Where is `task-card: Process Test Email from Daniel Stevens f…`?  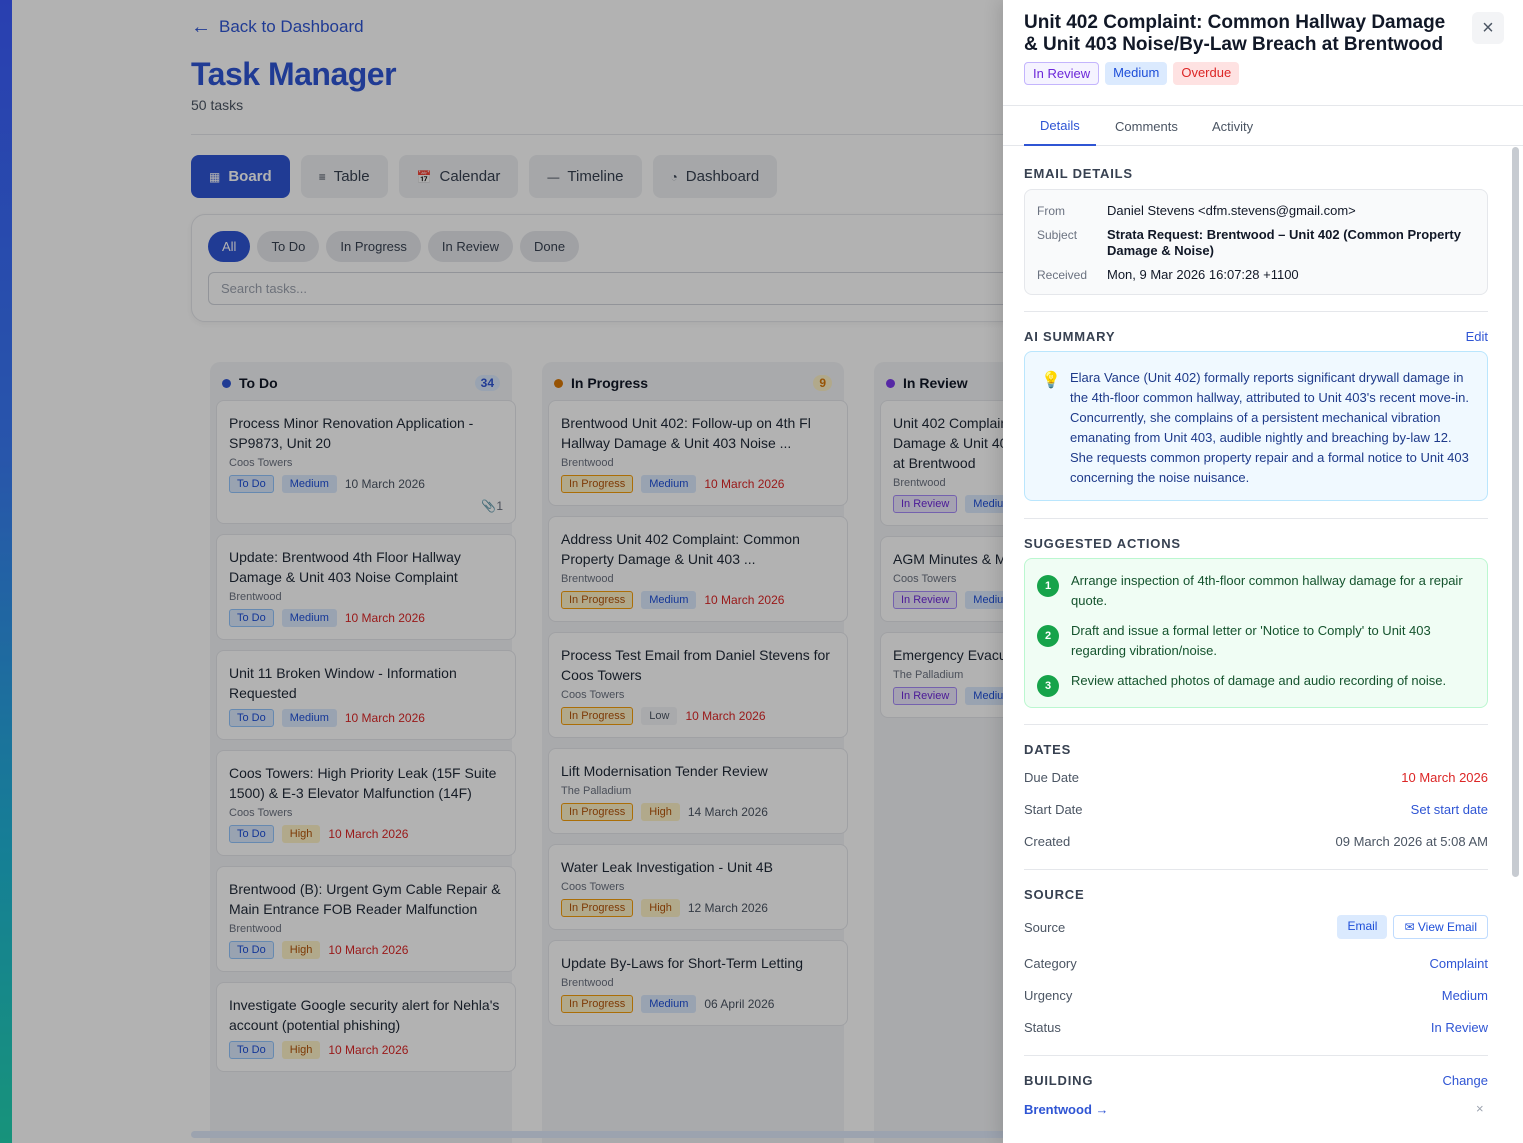
task-card: Process Test Email from Daniel Stevens f… is located at coordinates (698, 685).